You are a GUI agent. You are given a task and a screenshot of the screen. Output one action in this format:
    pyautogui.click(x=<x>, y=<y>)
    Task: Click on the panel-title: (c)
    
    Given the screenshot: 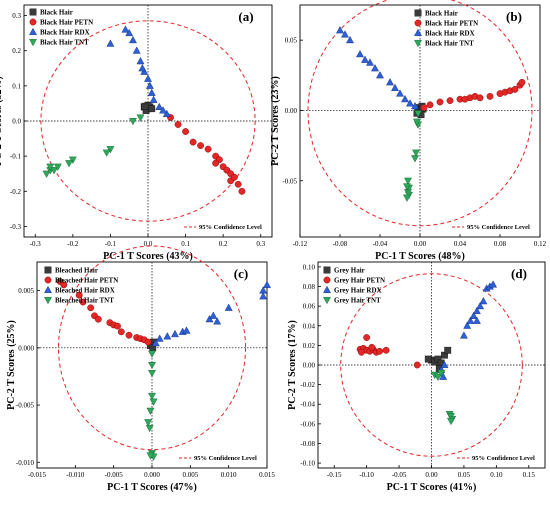 What is the action you would take?
    pyautogui.click(x=241, y=273)
    